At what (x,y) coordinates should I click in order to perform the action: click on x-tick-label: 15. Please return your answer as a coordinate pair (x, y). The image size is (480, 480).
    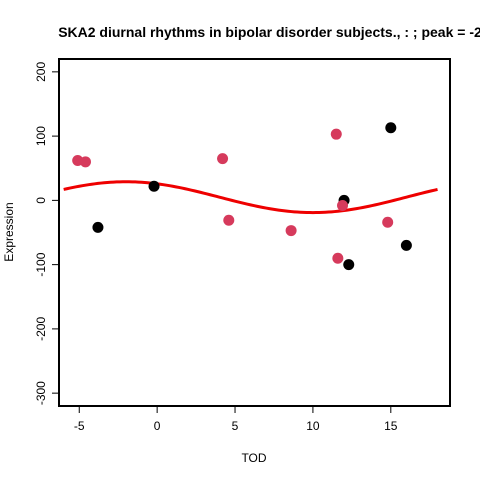
    Looking at the image, I should click on (391, 426).